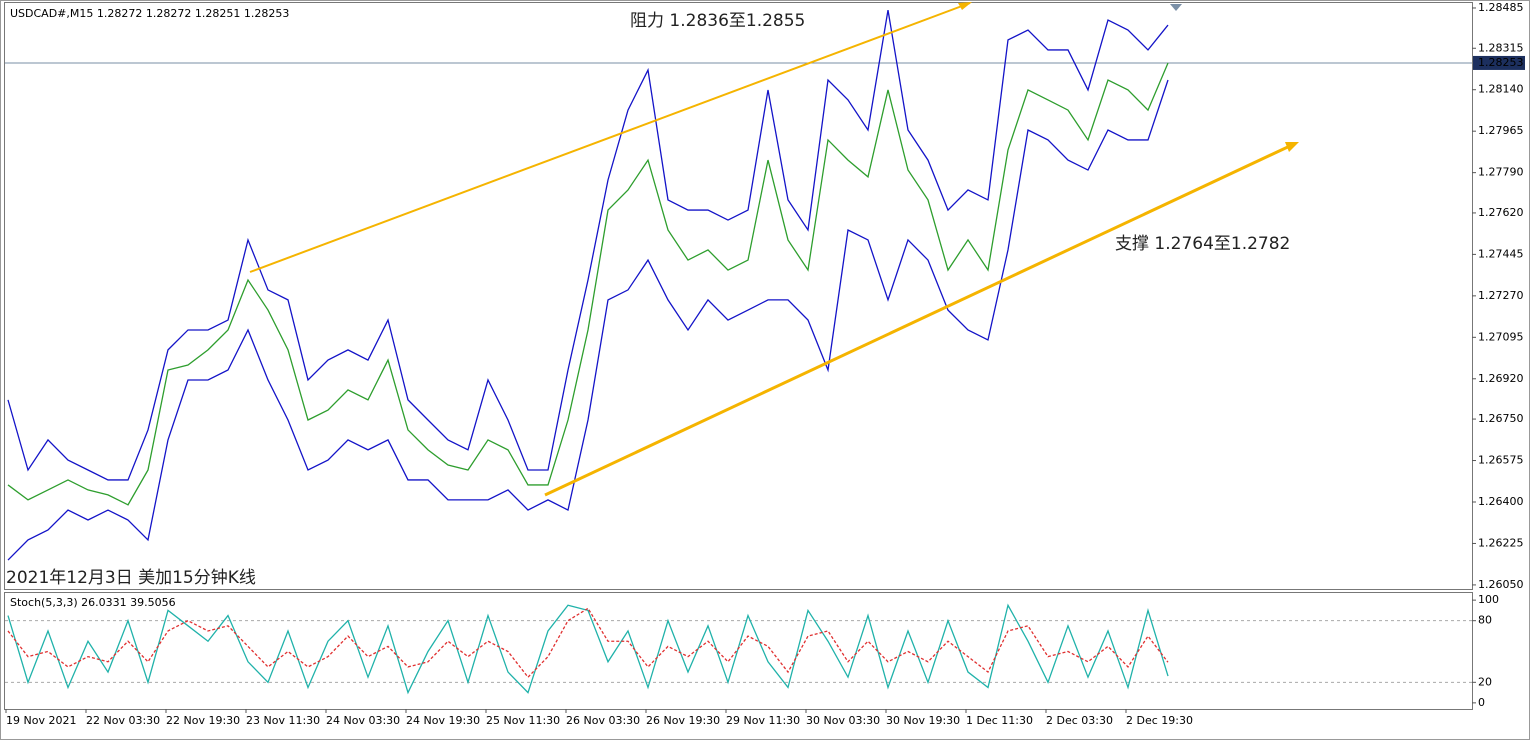 Image resolution: width=1530 pixels, height=740 pixels. I want to click on close: 1.28253, so click(267, 13).